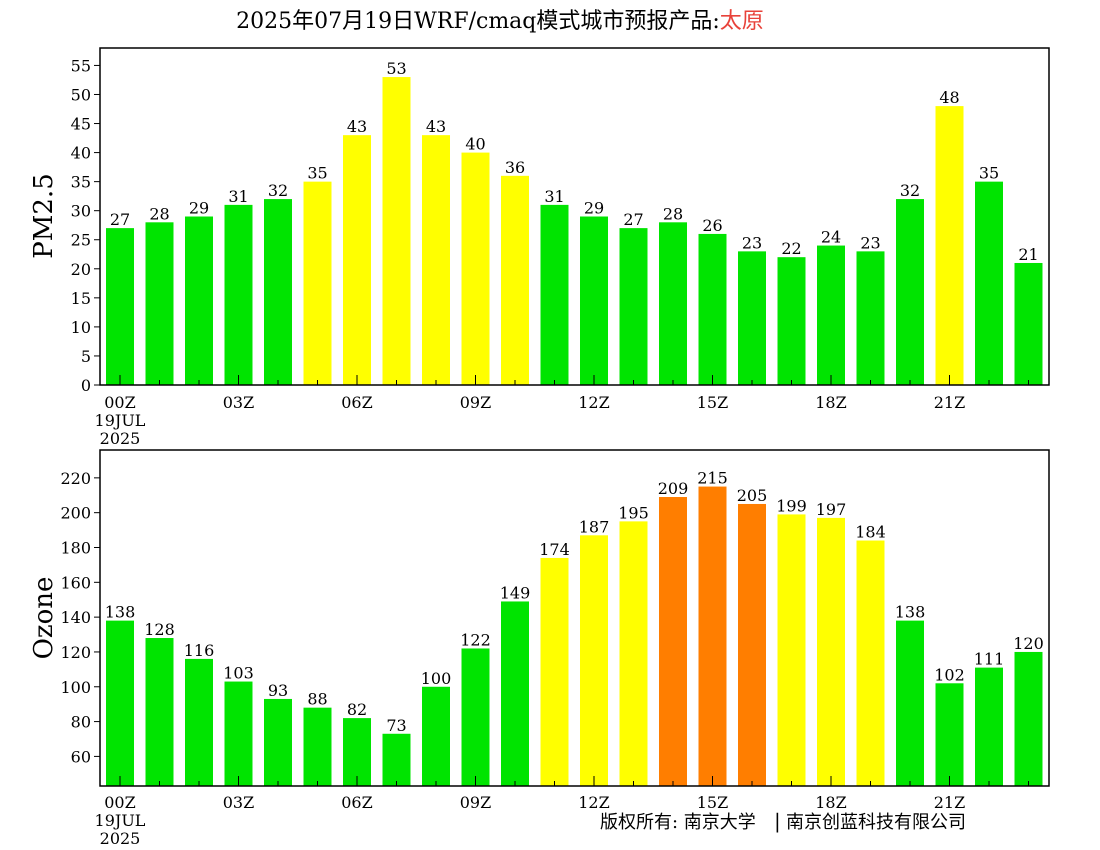 The width and height of the screenshot is (1100, 850). Describe the element at coordinates (949, 802) in the screenshot. I see `ozone-x-tick-label: 21Z` at that location.